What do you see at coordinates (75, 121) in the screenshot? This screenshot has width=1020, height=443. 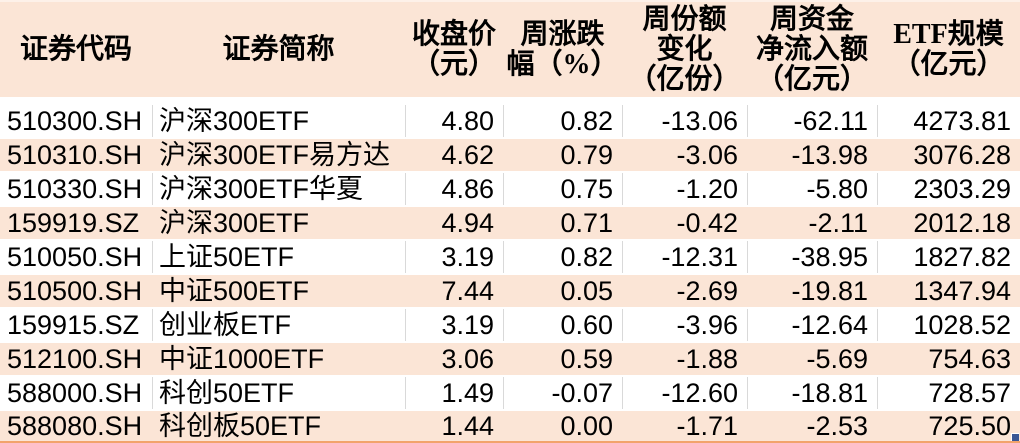 I see `cell-code: 510300.SH` at bounding box center [75, 121].